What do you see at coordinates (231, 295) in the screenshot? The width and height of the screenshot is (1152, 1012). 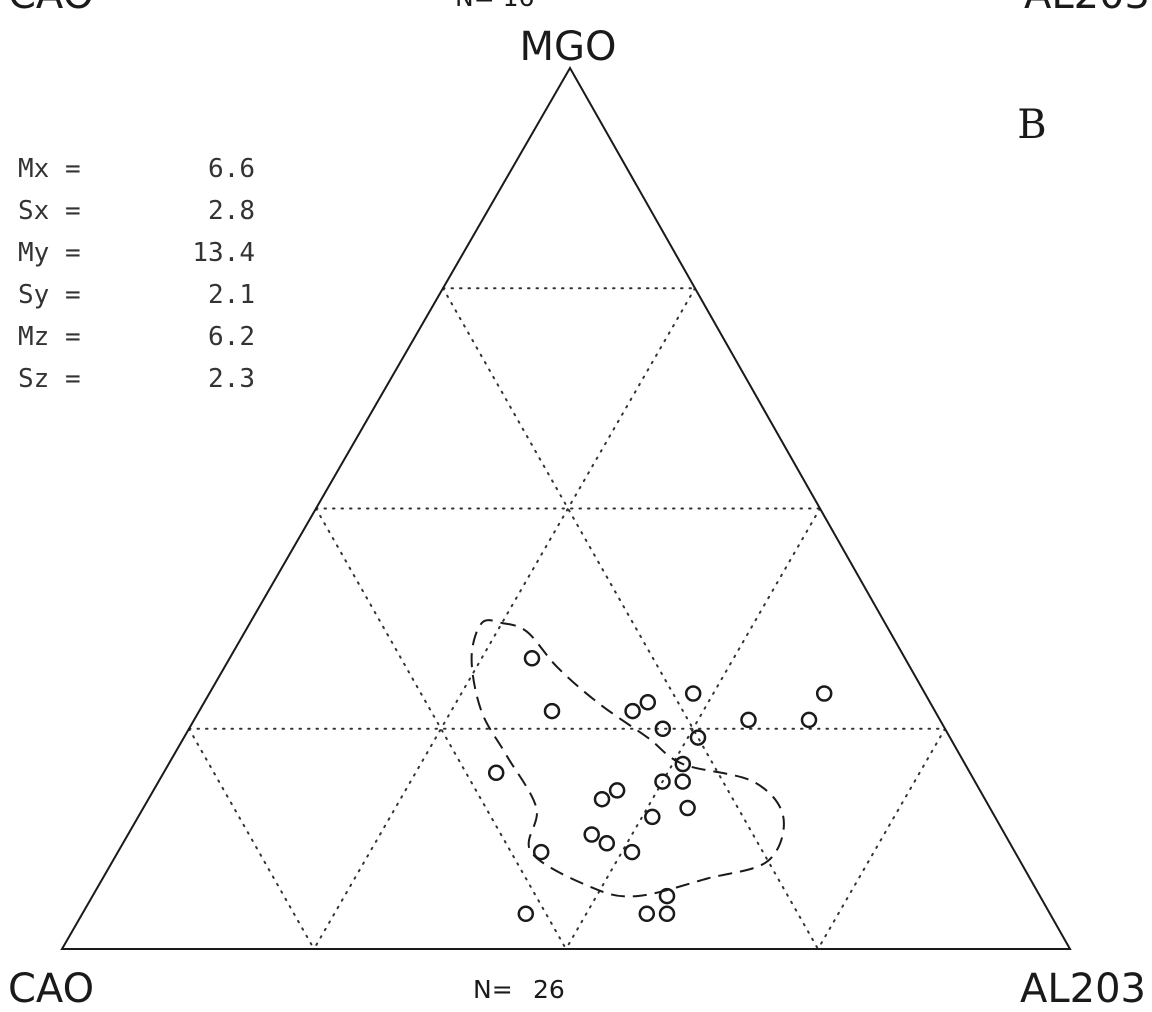 I see `stat-value: 2.1` at bounding box center [231, 295].